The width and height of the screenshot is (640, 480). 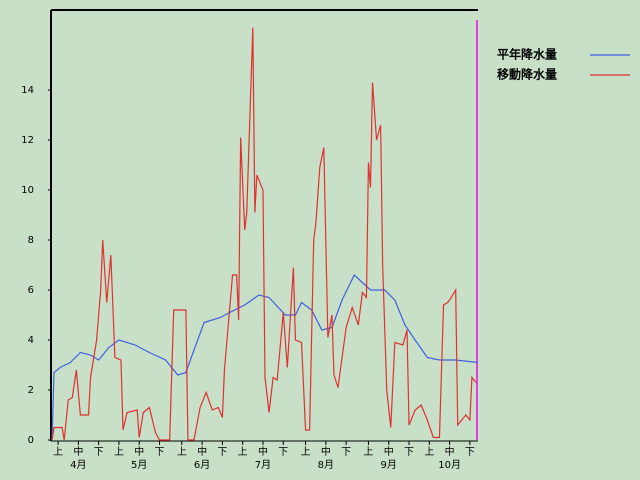 What do you see at coordinates (326, 465) in the screenshot?
I see `month-label: 8月` at bounding box center [326, 465].